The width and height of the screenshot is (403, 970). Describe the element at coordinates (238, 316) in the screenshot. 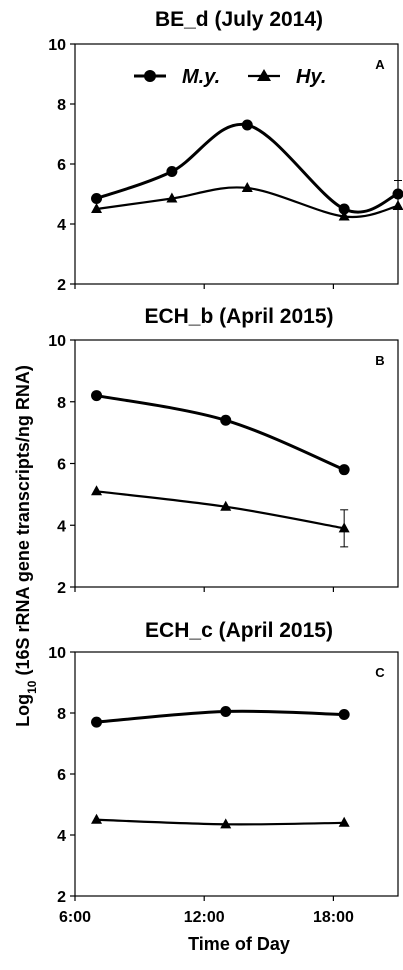

I see `chart-title: ECH_b (April 2015)` at that location.